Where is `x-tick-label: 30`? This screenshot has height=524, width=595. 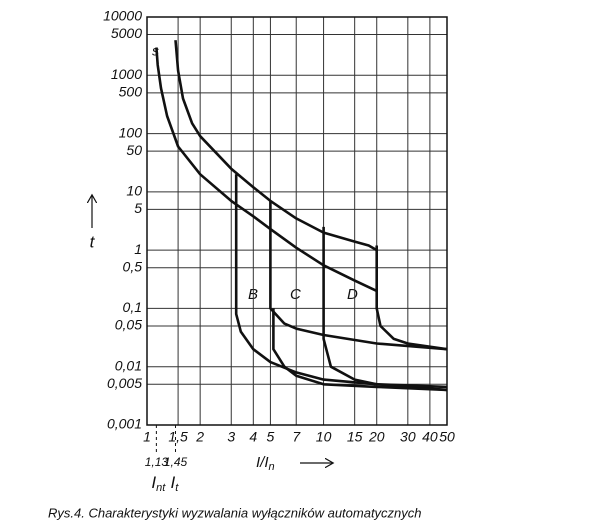 x-tick-label: 30 is located at coordinates (408, 437).